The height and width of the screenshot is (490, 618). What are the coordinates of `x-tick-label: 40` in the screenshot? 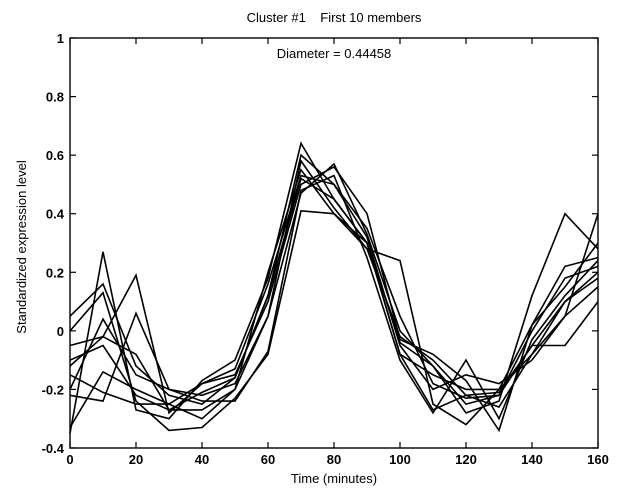 It's located at (202, 459).